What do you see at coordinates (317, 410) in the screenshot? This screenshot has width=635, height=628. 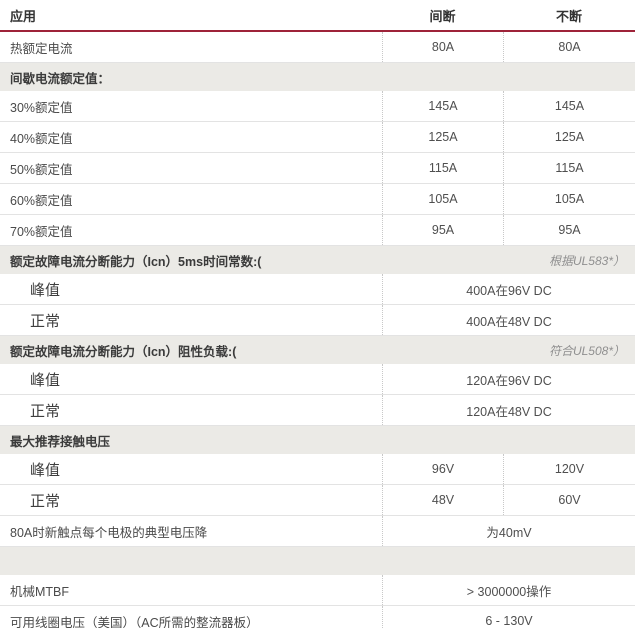 I see `row-normal-resistive: 正常 120A在48V DC` at bounding box center [317, 410].